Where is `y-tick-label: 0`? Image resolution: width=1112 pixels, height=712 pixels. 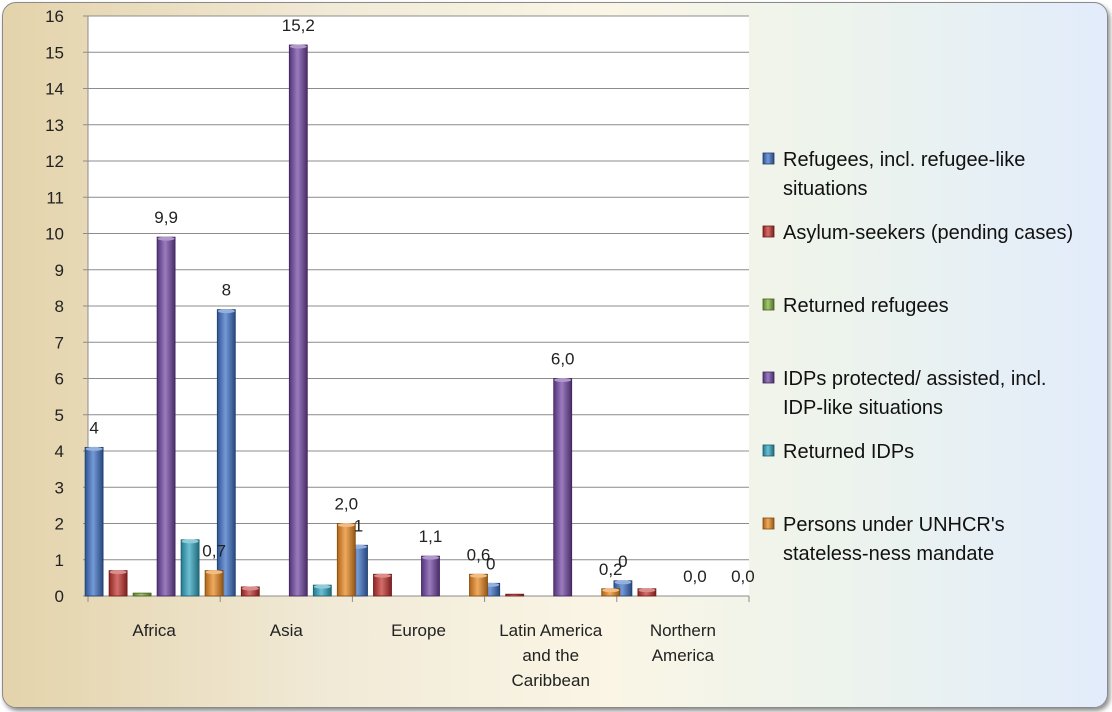 y-tick-label: 0 is located at coordinates (59, 596).